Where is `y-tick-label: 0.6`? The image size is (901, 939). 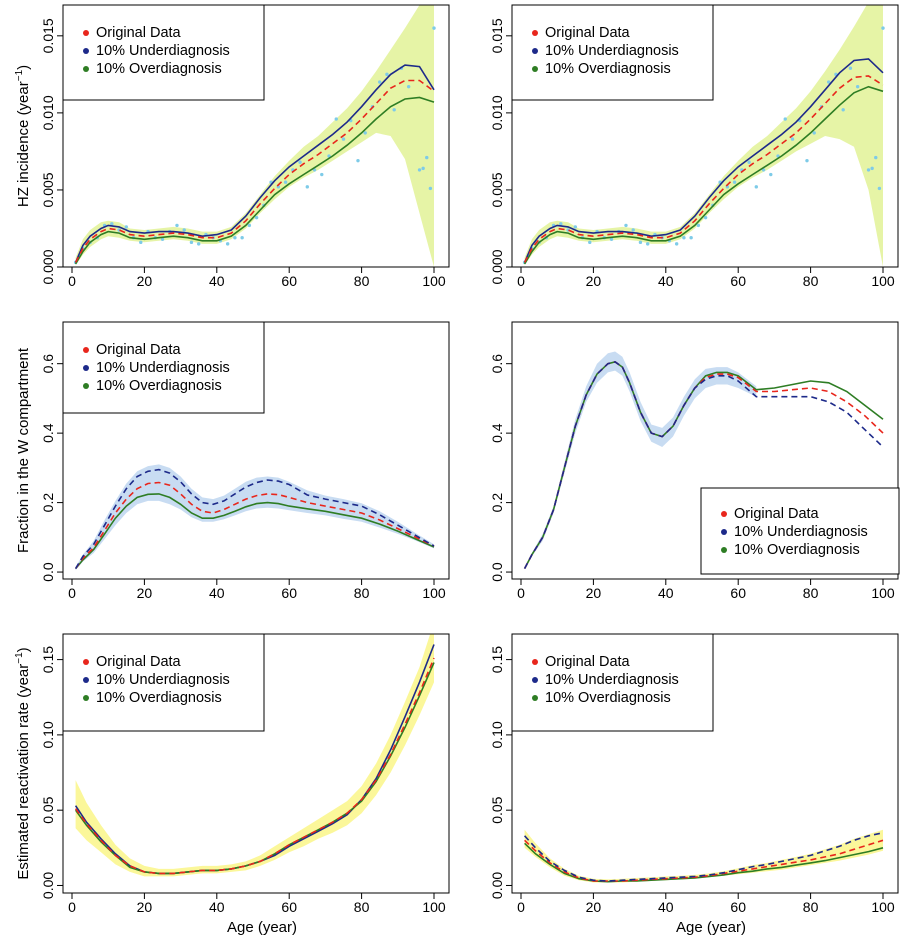 y-tick-label: 0.6 is located at coordinates (497, 364).